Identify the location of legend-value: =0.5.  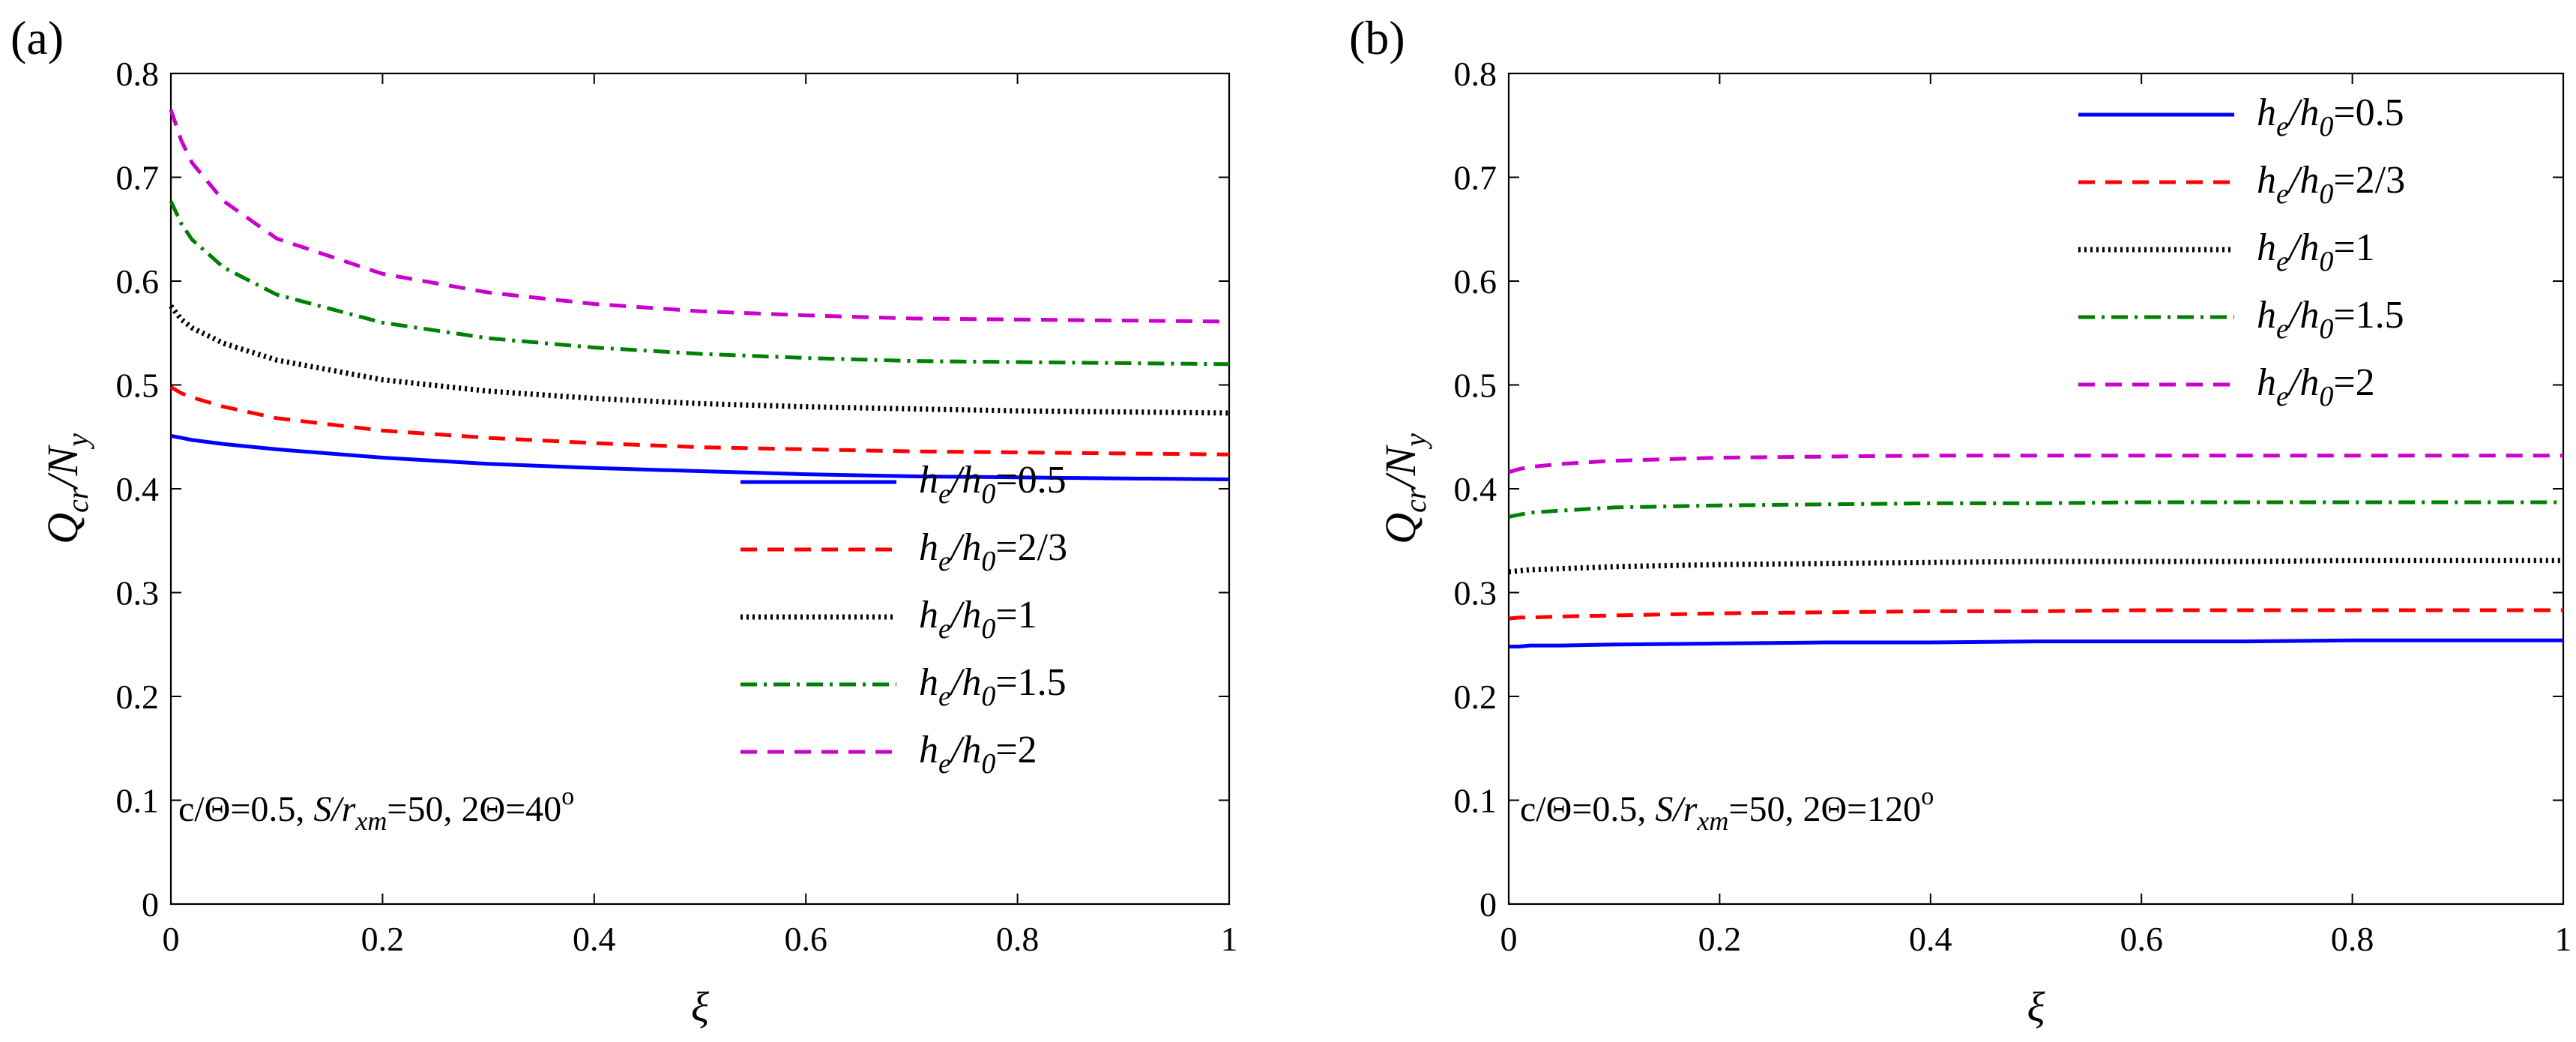
(2369, 112).